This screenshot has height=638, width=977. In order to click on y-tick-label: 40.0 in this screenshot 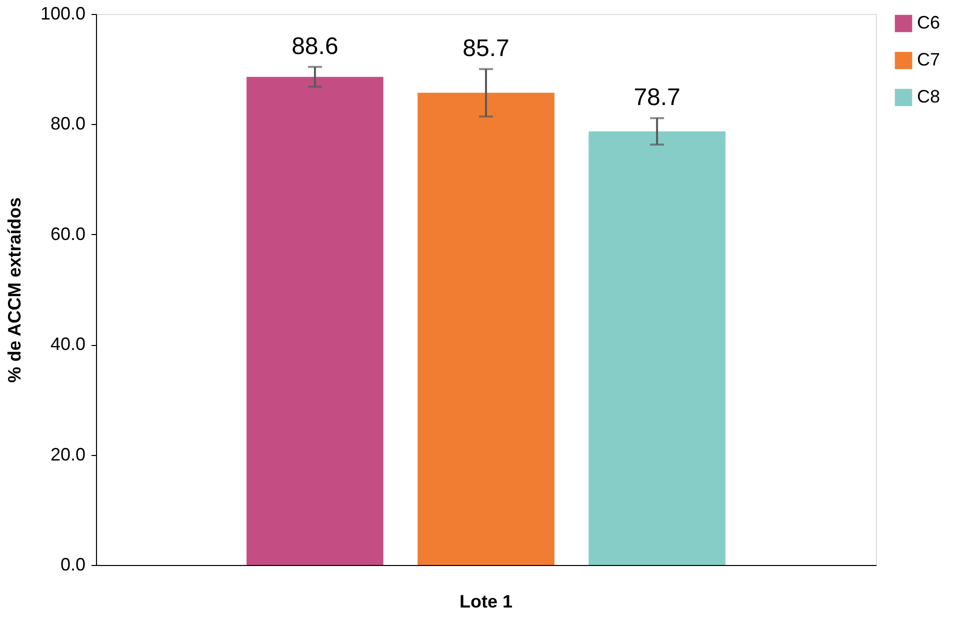, I will do `click(68, 344)`.